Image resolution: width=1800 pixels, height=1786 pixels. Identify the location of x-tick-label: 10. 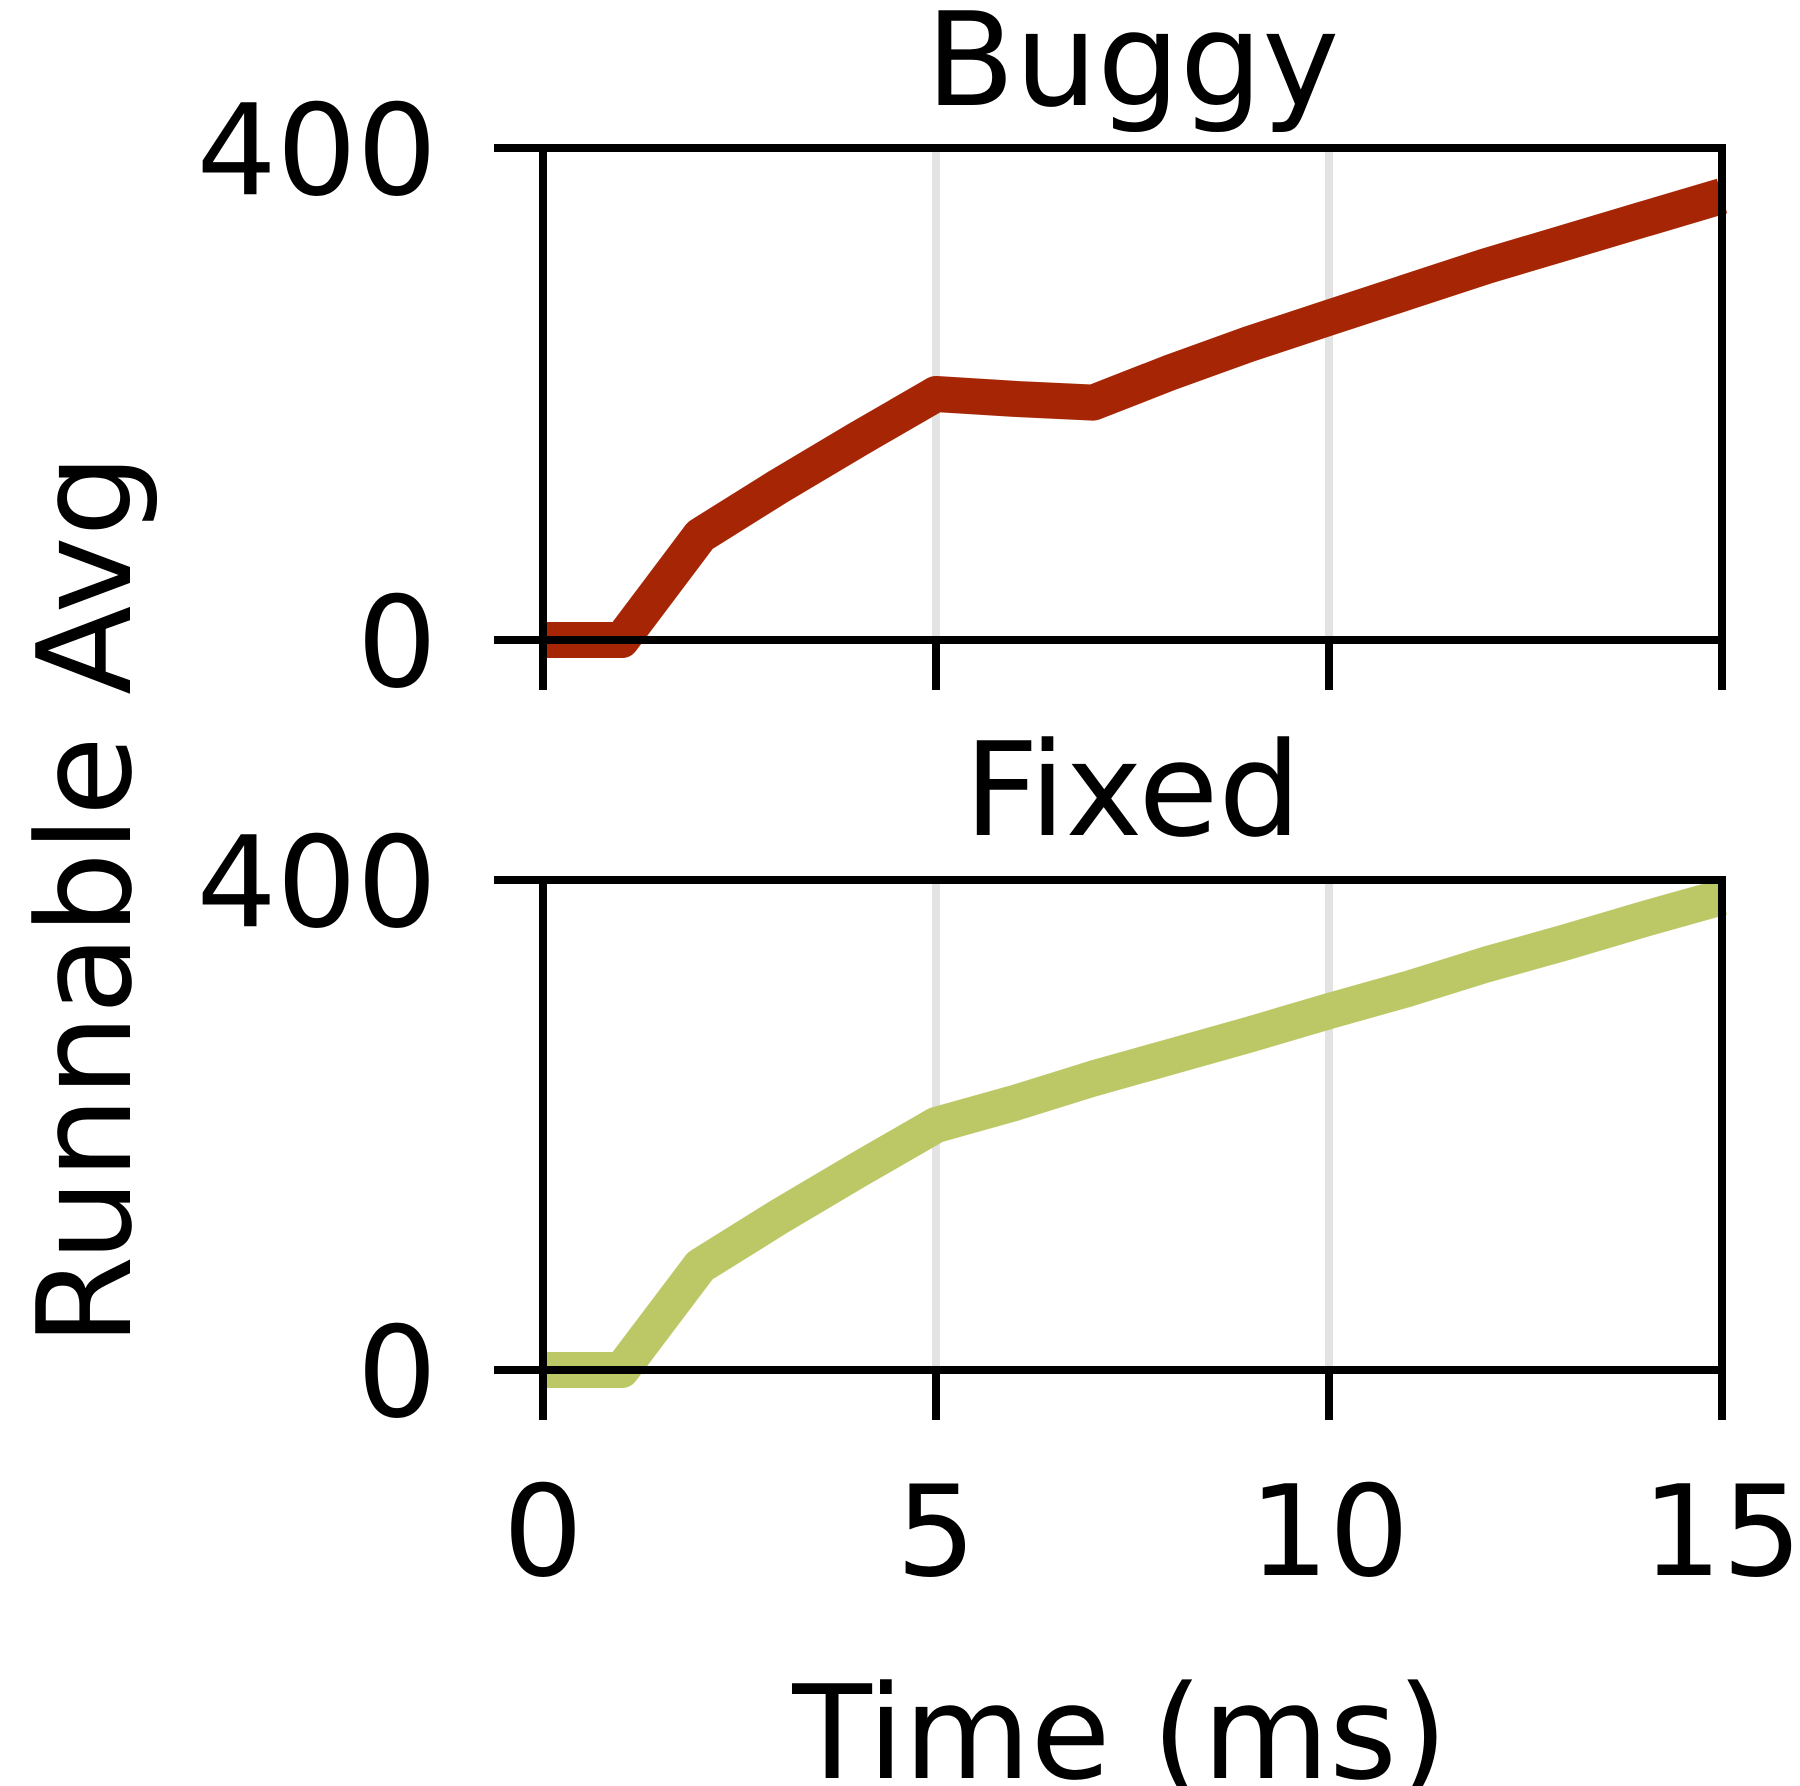
(1329, 1531).